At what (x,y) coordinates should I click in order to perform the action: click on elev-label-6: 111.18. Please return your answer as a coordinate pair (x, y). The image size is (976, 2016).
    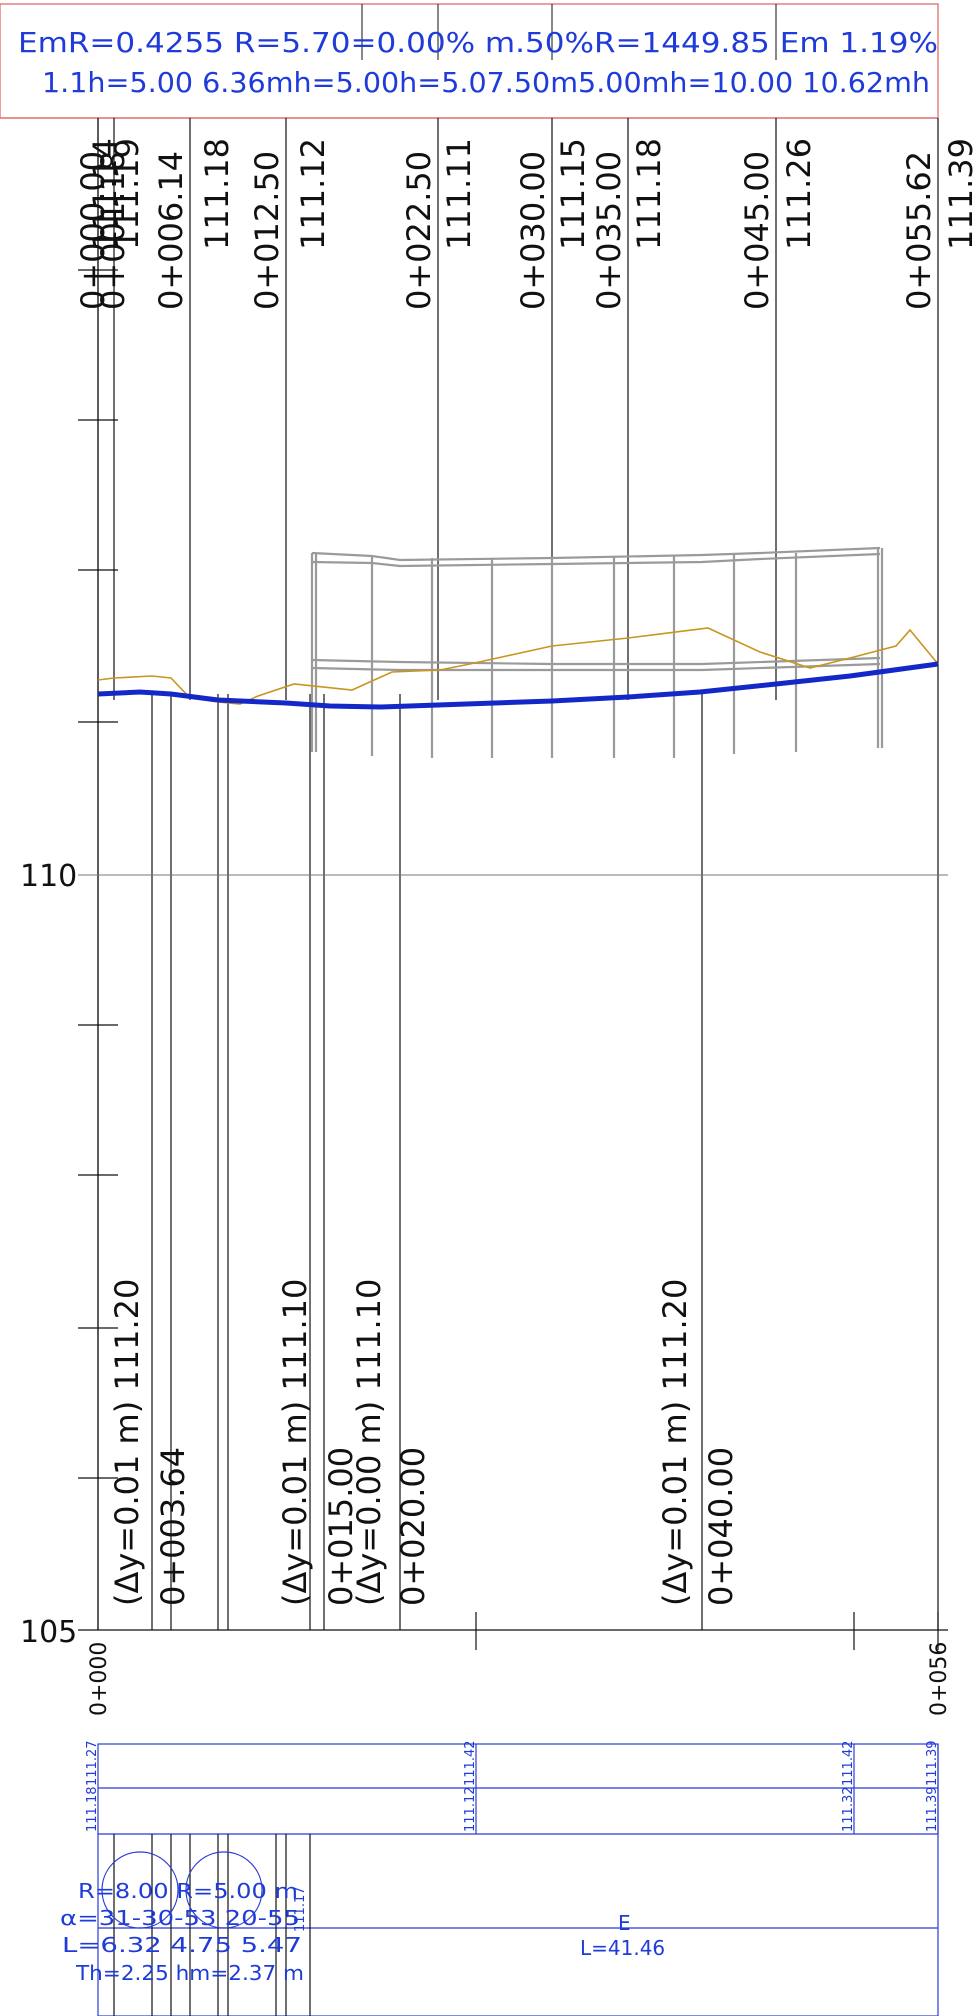
    Looking at the image, I should click on (649, 194).